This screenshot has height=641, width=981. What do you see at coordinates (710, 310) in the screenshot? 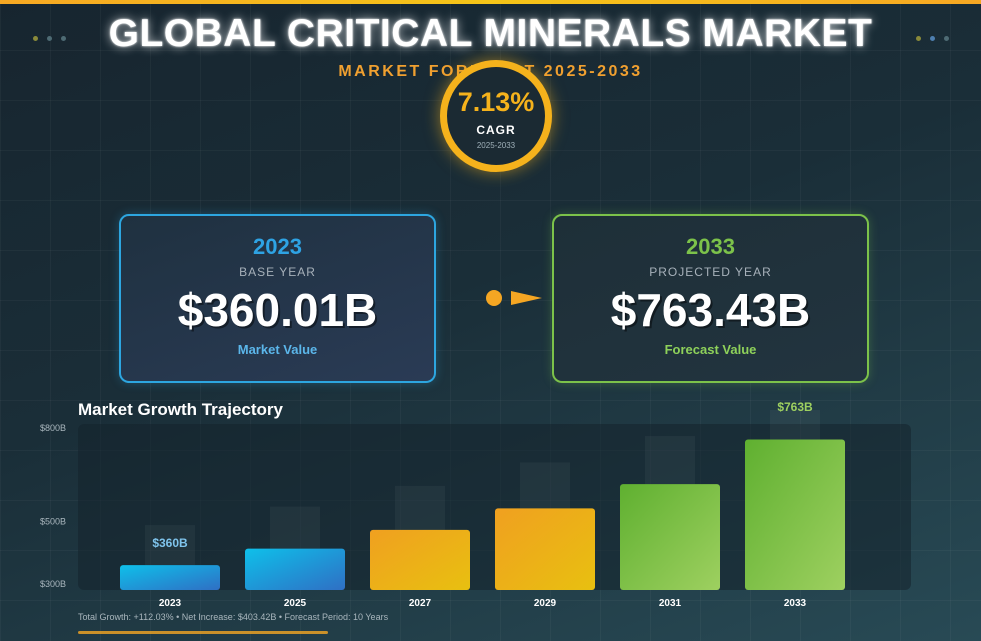
I see `projected-market-value: $763.43B` at bounding box center [710, 310].